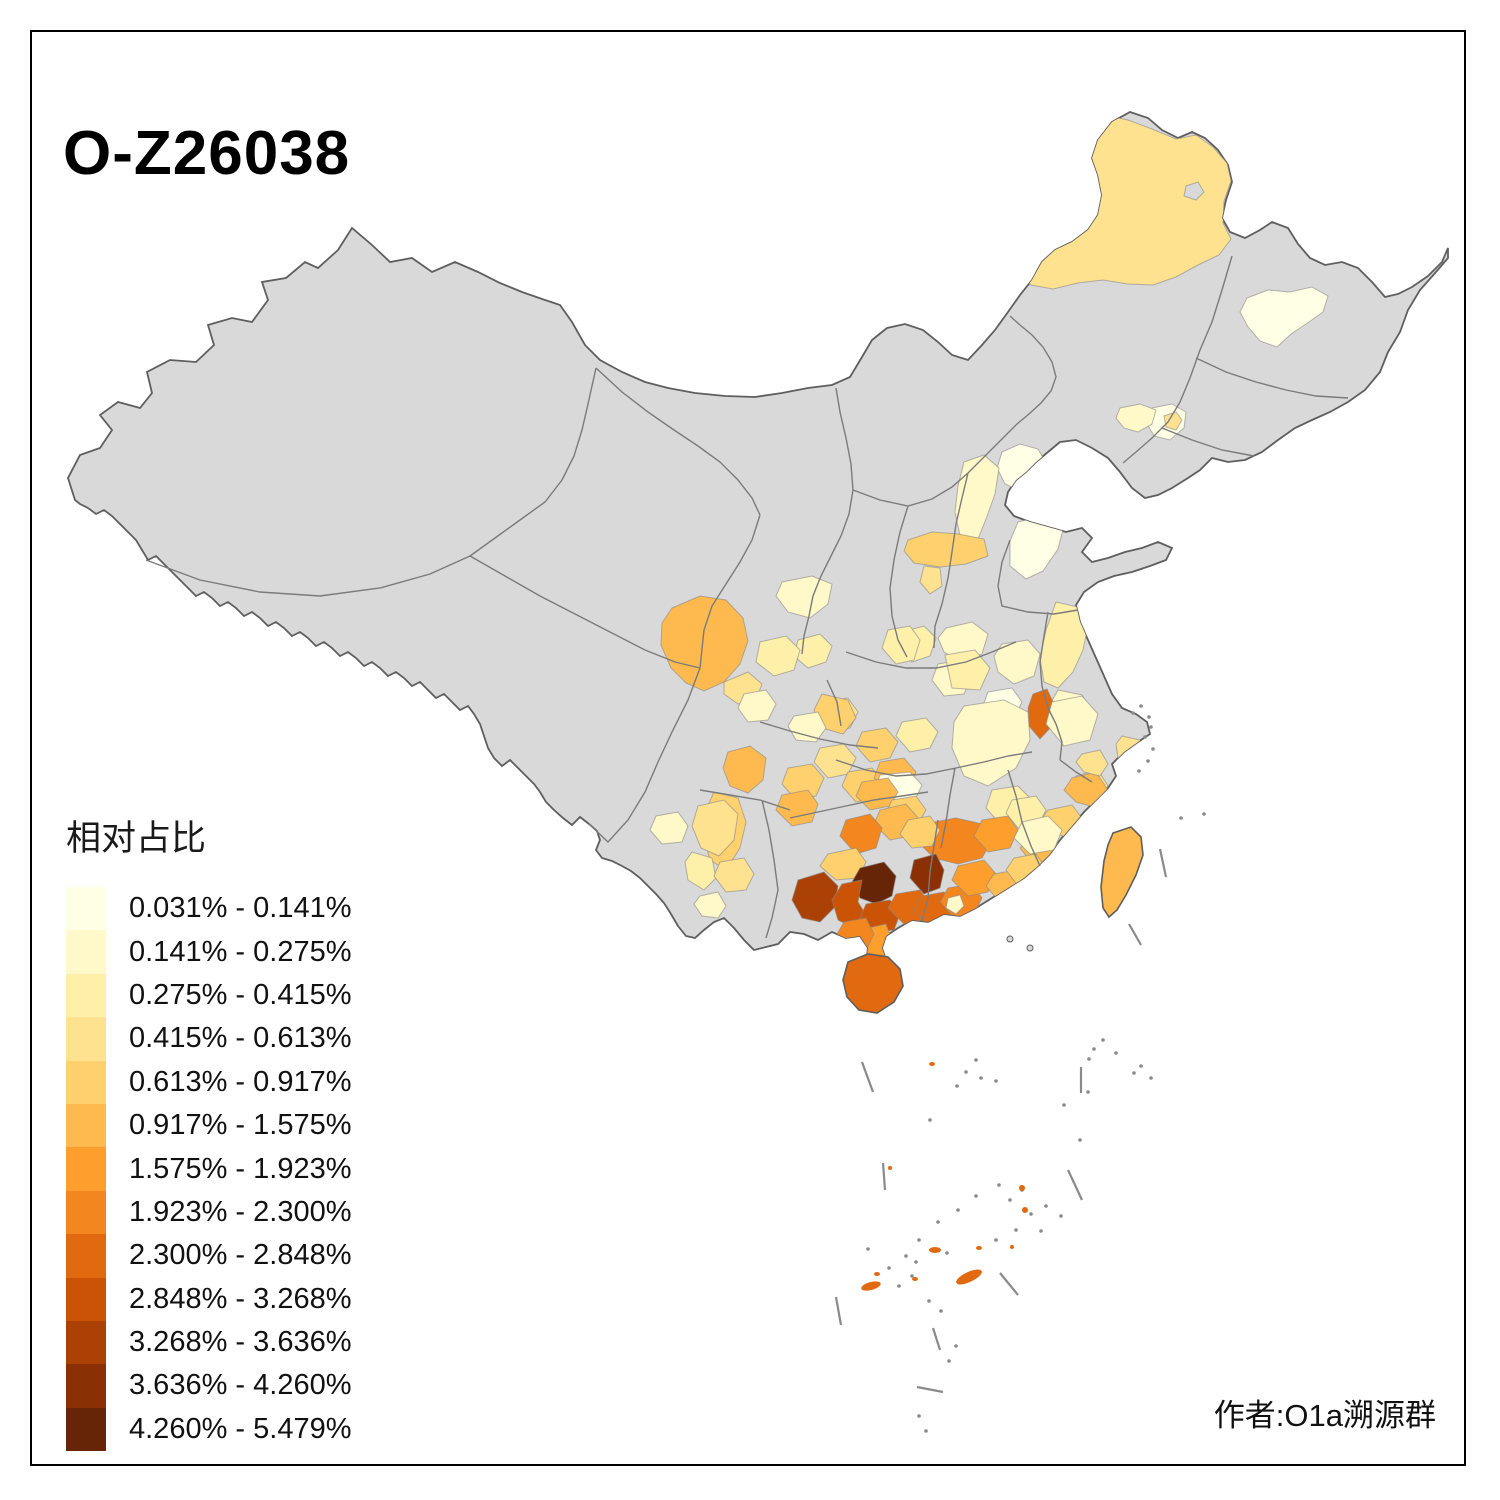 The image size is (1500, 1500). What do you see at coordinates (744, 769) in the screenshot?
I see `region-yaan-leshan` at bounding box center [744, 769].